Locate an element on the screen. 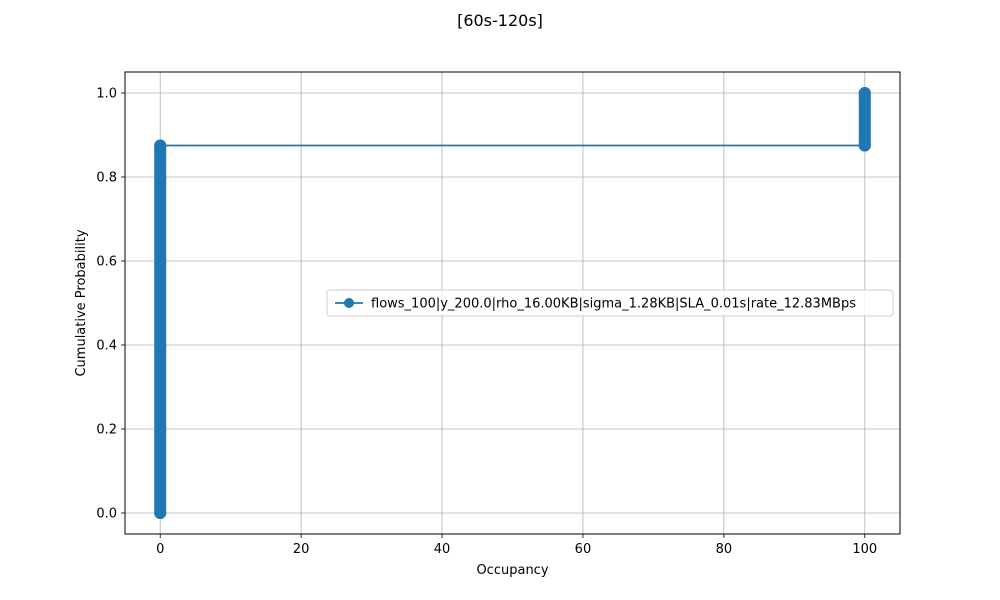  y-tick-label: 1.0 is located at coordinates (106, 94).